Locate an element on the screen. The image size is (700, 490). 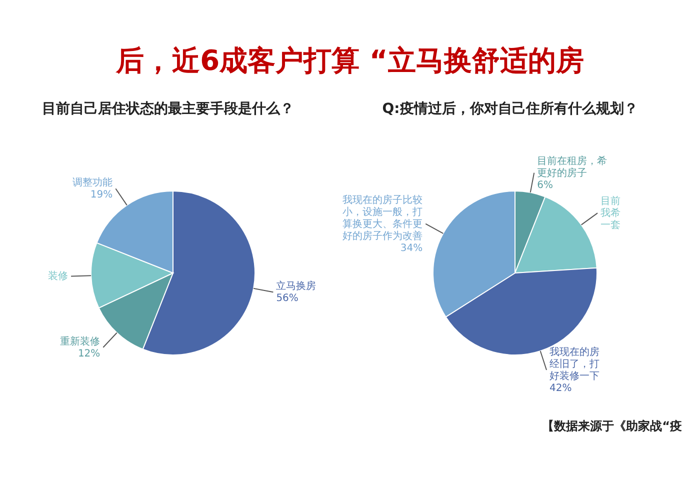
data-label: 19% is located at coordinates (101, 194).